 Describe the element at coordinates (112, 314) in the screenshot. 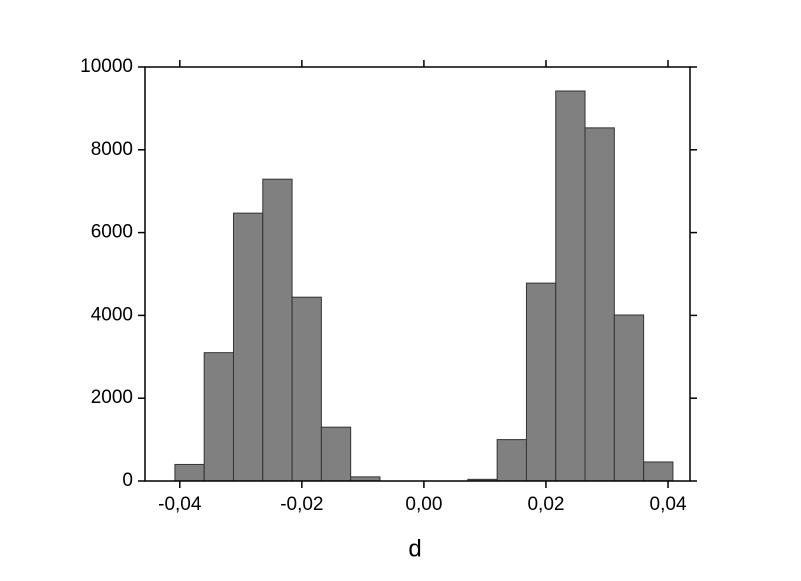

I see `y-tick-label: 4000` at that location.